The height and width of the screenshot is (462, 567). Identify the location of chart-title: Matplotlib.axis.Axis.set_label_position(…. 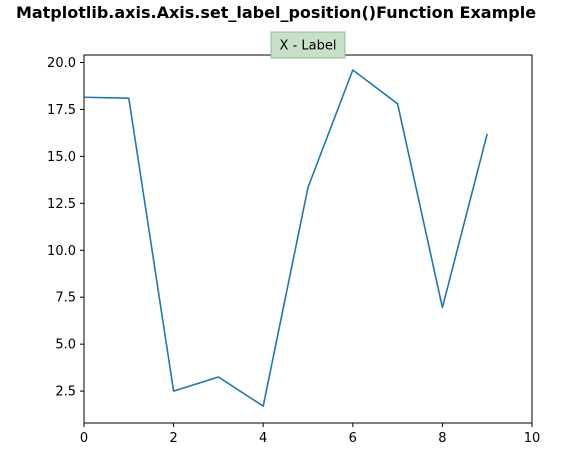
(276, 12).